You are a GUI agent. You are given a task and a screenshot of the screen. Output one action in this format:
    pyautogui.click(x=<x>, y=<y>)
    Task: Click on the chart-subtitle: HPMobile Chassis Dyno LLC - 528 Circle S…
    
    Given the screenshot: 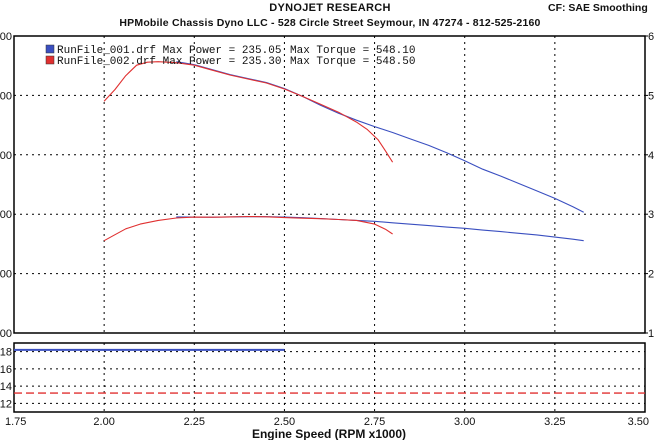 What is the action you would take?
    pyautogui.click(x=330, y=23)
    